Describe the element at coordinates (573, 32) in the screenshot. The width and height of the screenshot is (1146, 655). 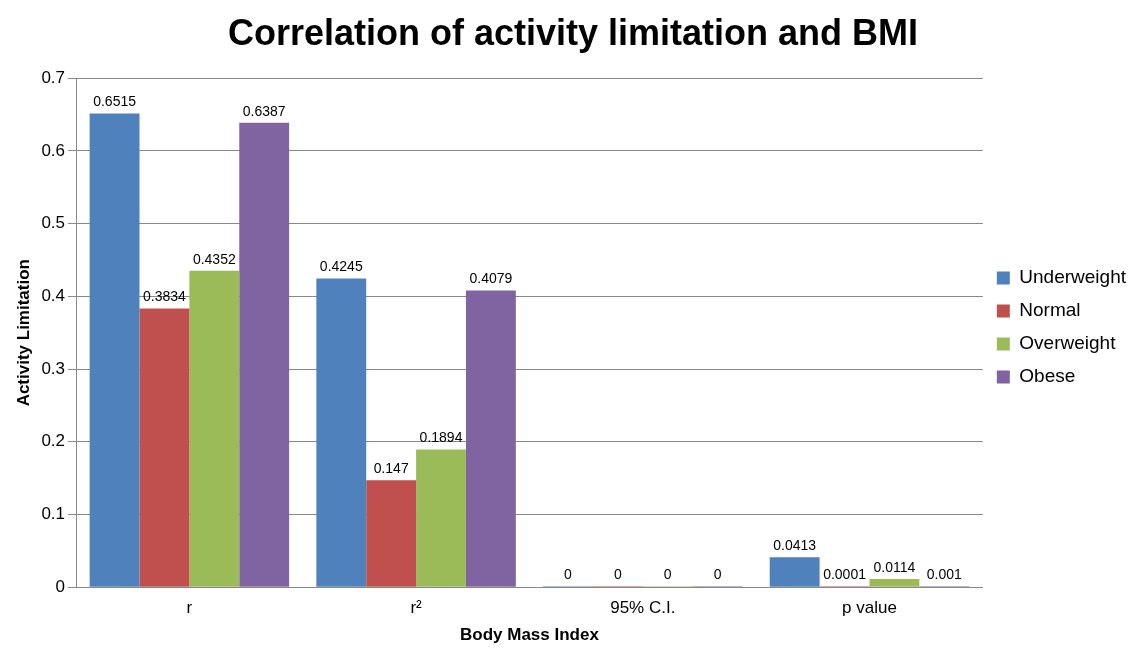
I see `chart-title: Correlation of activity limitation and BMI` at that location.